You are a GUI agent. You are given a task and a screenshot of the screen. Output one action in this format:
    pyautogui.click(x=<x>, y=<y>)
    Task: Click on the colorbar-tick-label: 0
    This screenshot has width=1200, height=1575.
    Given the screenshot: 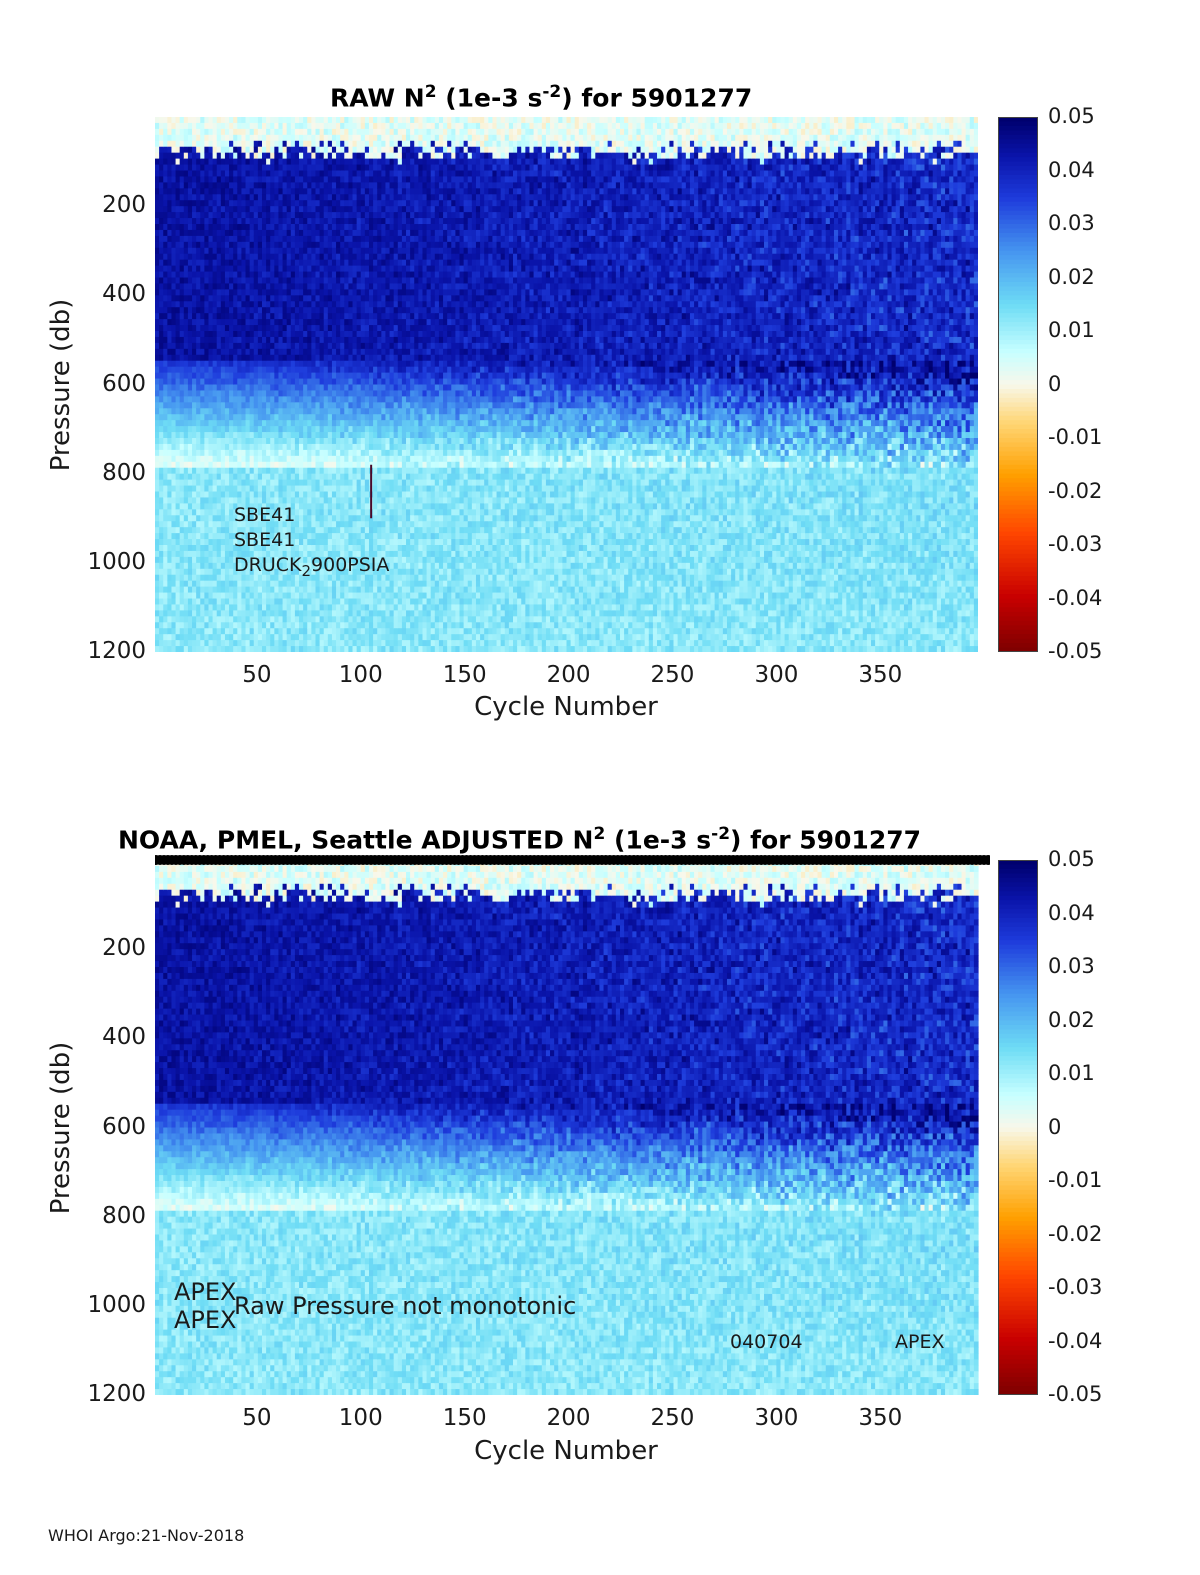 What is the action you would take?
    pyautogui.click(x=1054, y=1127)
    